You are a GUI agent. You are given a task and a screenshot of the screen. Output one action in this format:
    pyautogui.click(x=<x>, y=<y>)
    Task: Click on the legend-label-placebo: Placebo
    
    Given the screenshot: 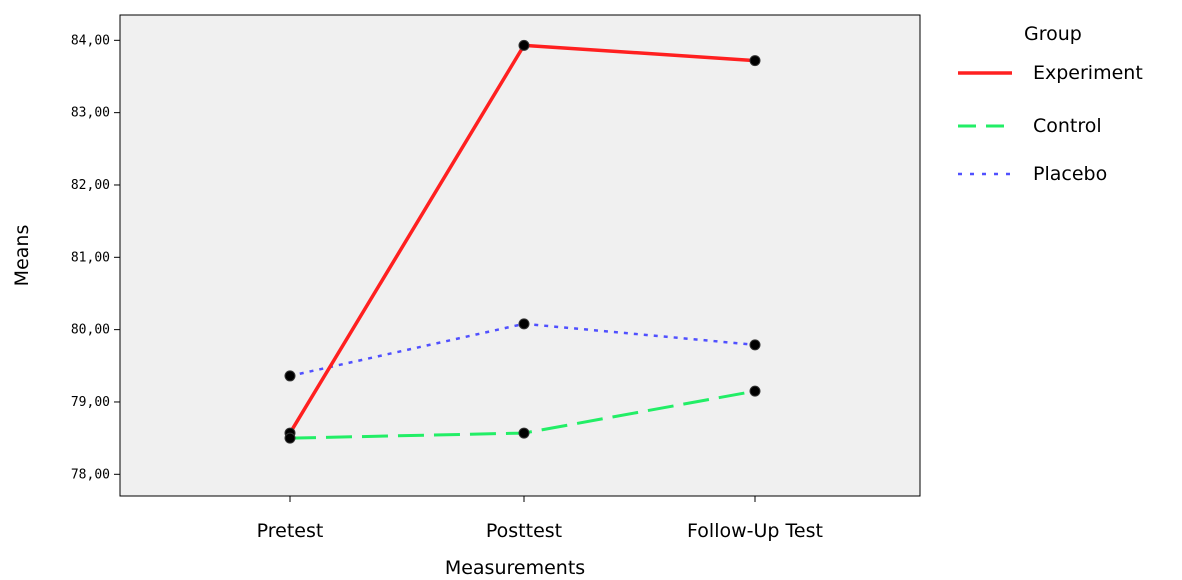 What is the action you would take?
    pyautogui.click(x=1070, y=174)
    